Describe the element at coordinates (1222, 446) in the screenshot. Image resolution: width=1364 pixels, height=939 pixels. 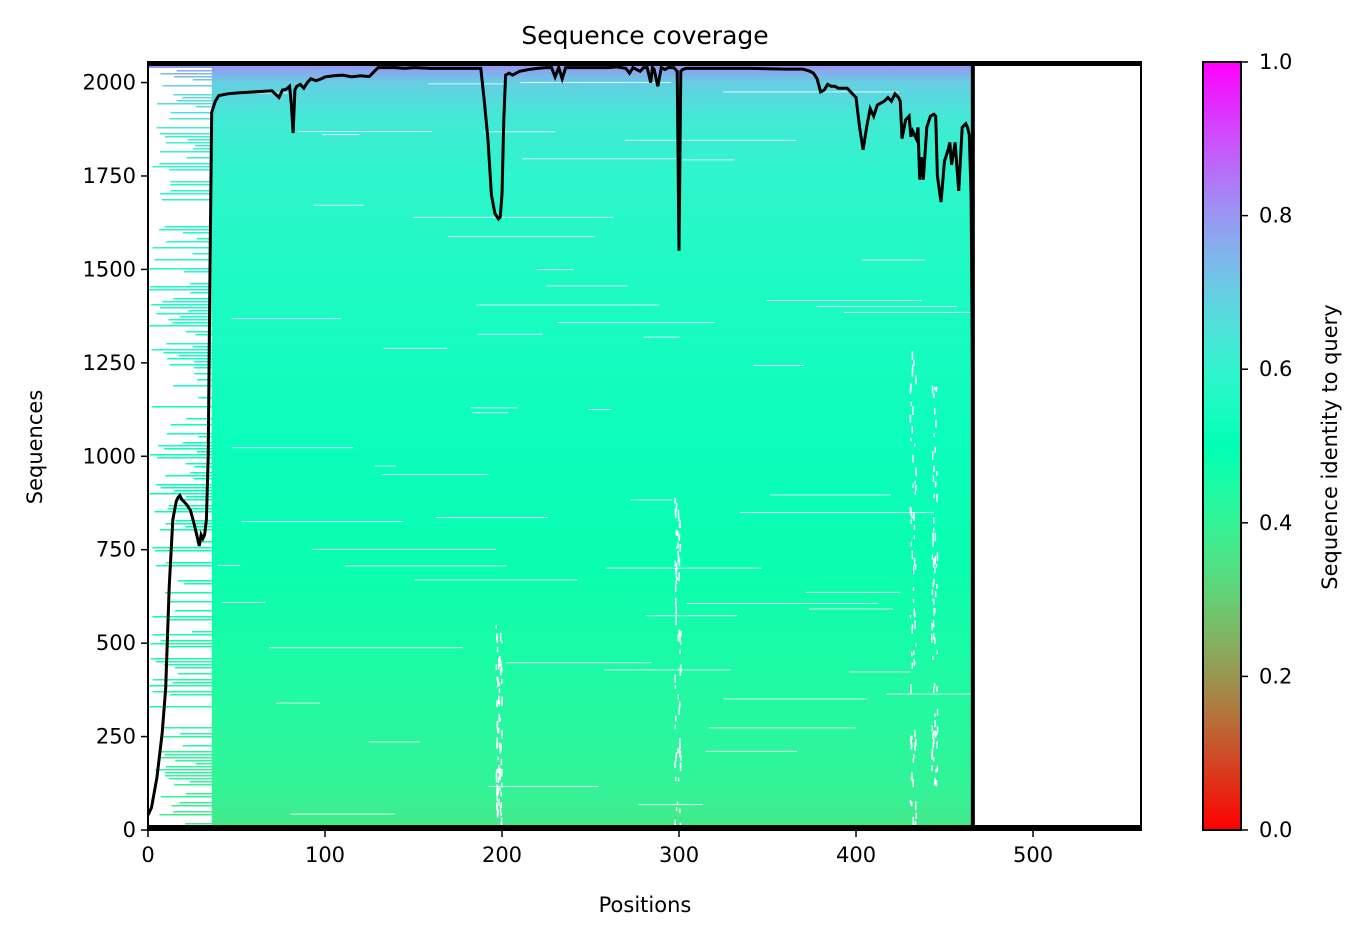
I see `colorbar-gradient` at that location.